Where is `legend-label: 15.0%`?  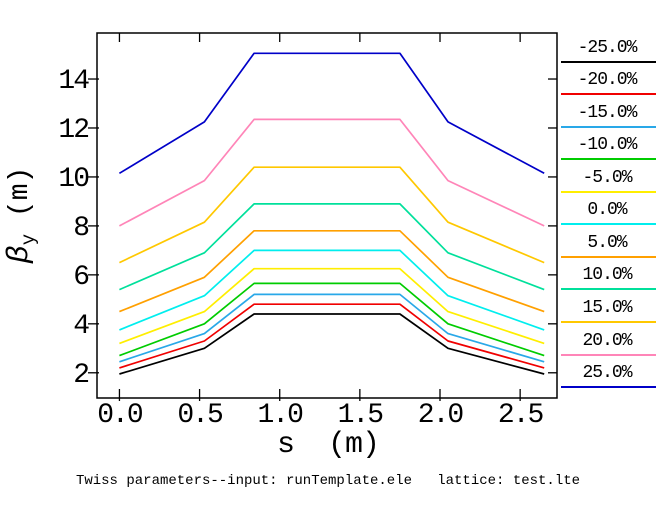
legend-label: 15.0% is located at coordinates (607, 308).